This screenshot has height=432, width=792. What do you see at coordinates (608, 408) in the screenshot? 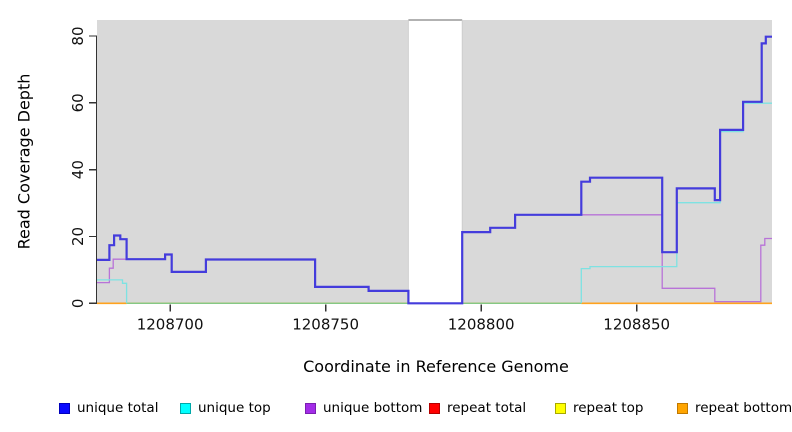
I see `legend-label: repeat top` at bounding box center [608, 408].